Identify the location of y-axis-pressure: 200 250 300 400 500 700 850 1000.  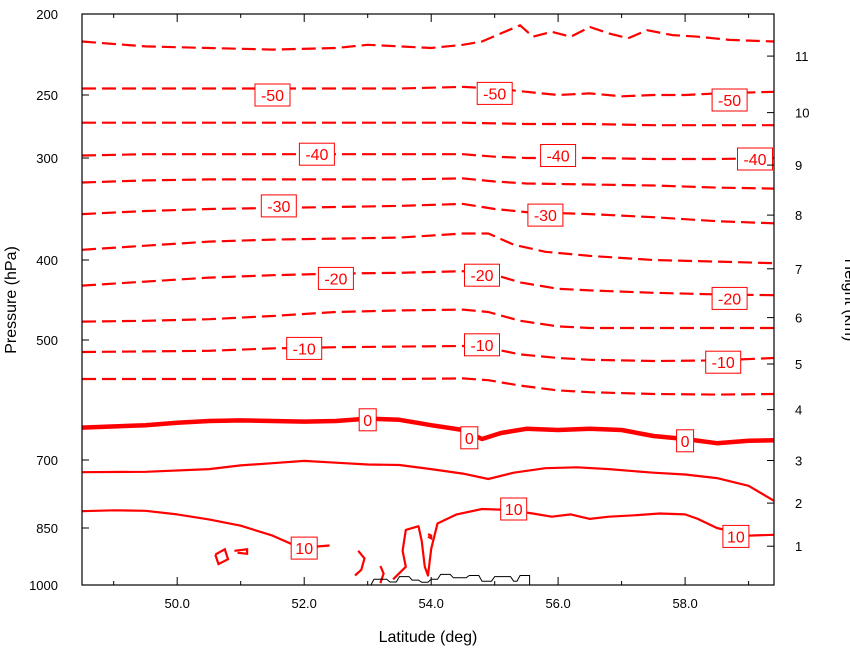
(59, 300).